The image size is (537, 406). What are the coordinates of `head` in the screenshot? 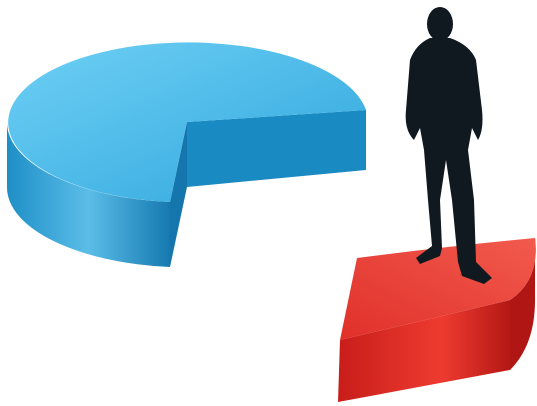 It's located at (440, 24).